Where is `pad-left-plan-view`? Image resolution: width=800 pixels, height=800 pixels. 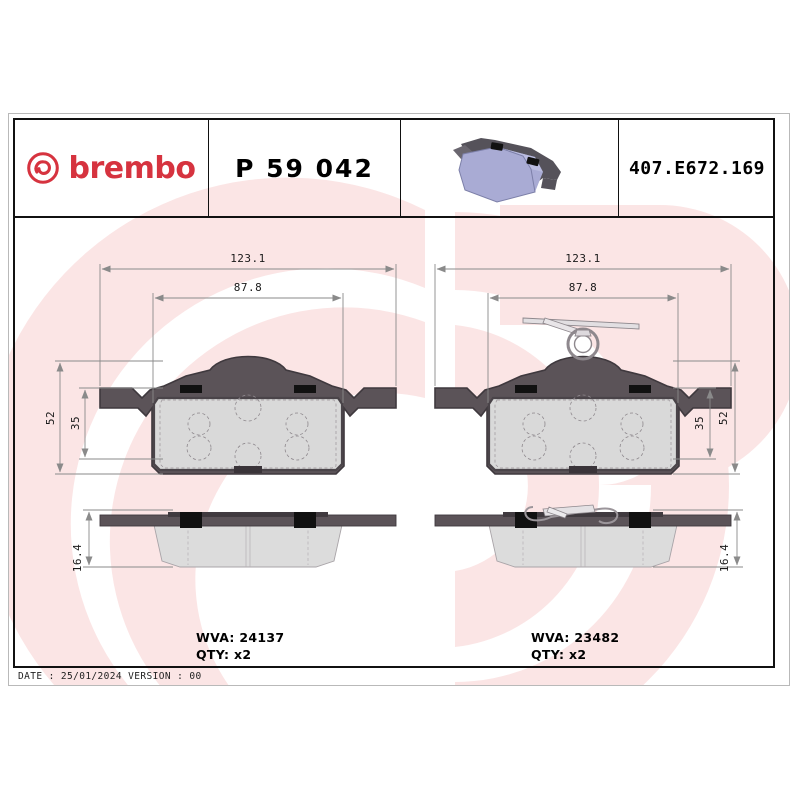
pad-left-plan-view is located at coordinates (248, 415).